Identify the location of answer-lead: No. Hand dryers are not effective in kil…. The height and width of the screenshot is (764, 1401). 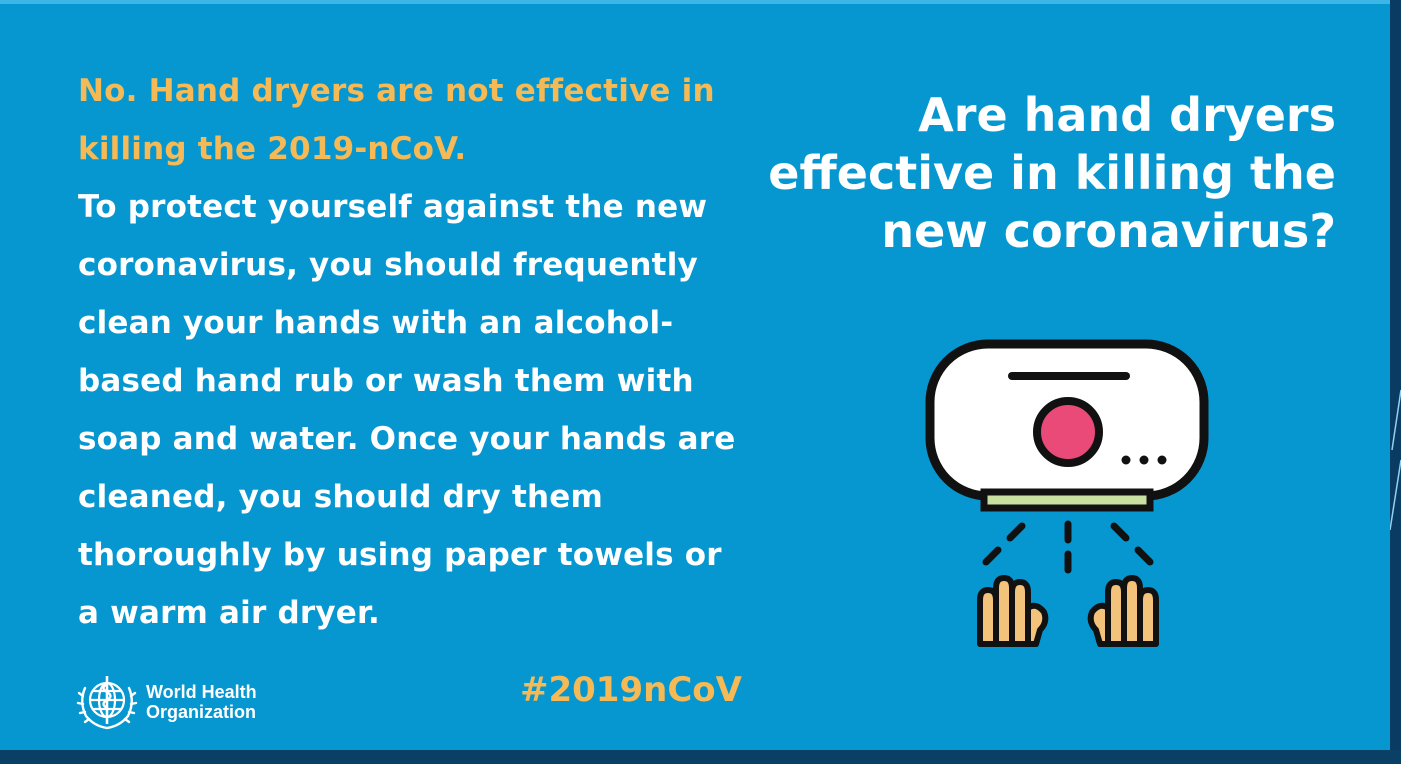
(396, 120).